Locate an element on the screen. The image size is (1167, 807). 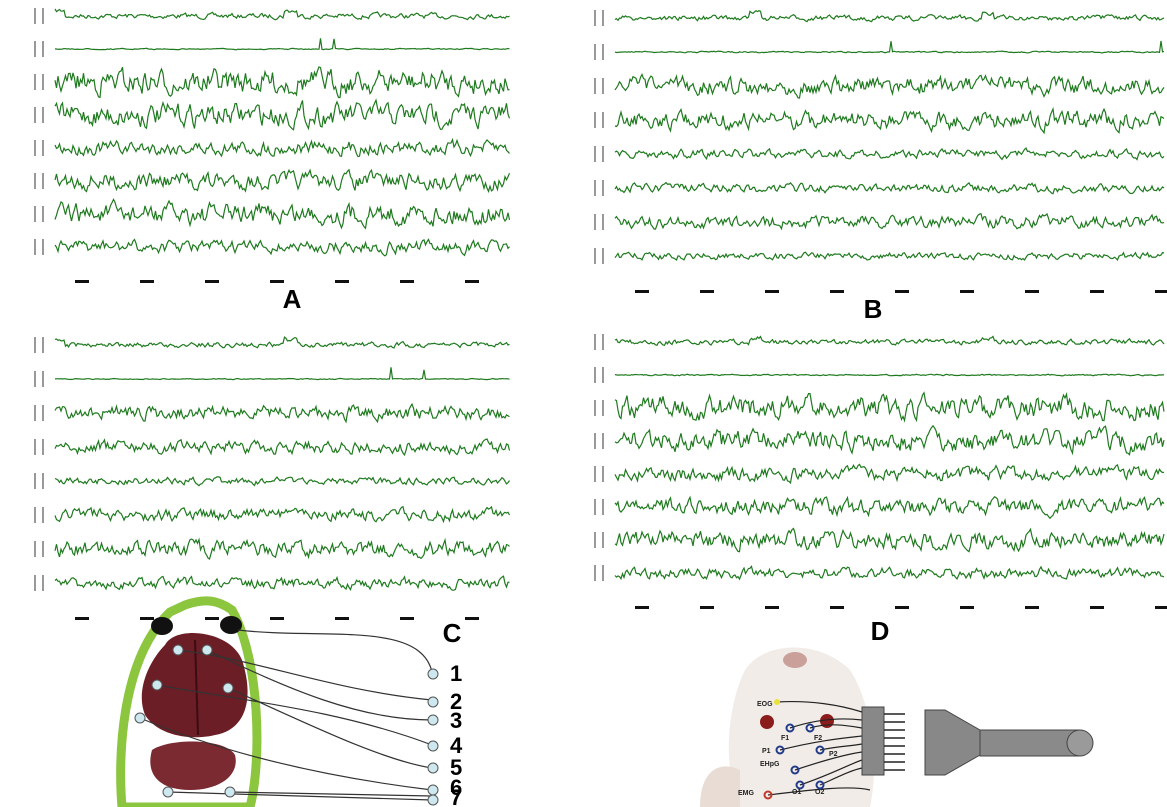
panel-label: B is located at coordinates (873, 309).